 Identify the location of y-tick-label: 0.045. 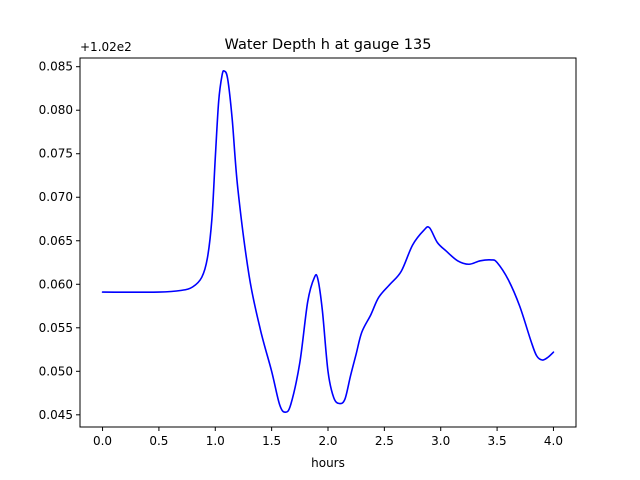
(56, 415).